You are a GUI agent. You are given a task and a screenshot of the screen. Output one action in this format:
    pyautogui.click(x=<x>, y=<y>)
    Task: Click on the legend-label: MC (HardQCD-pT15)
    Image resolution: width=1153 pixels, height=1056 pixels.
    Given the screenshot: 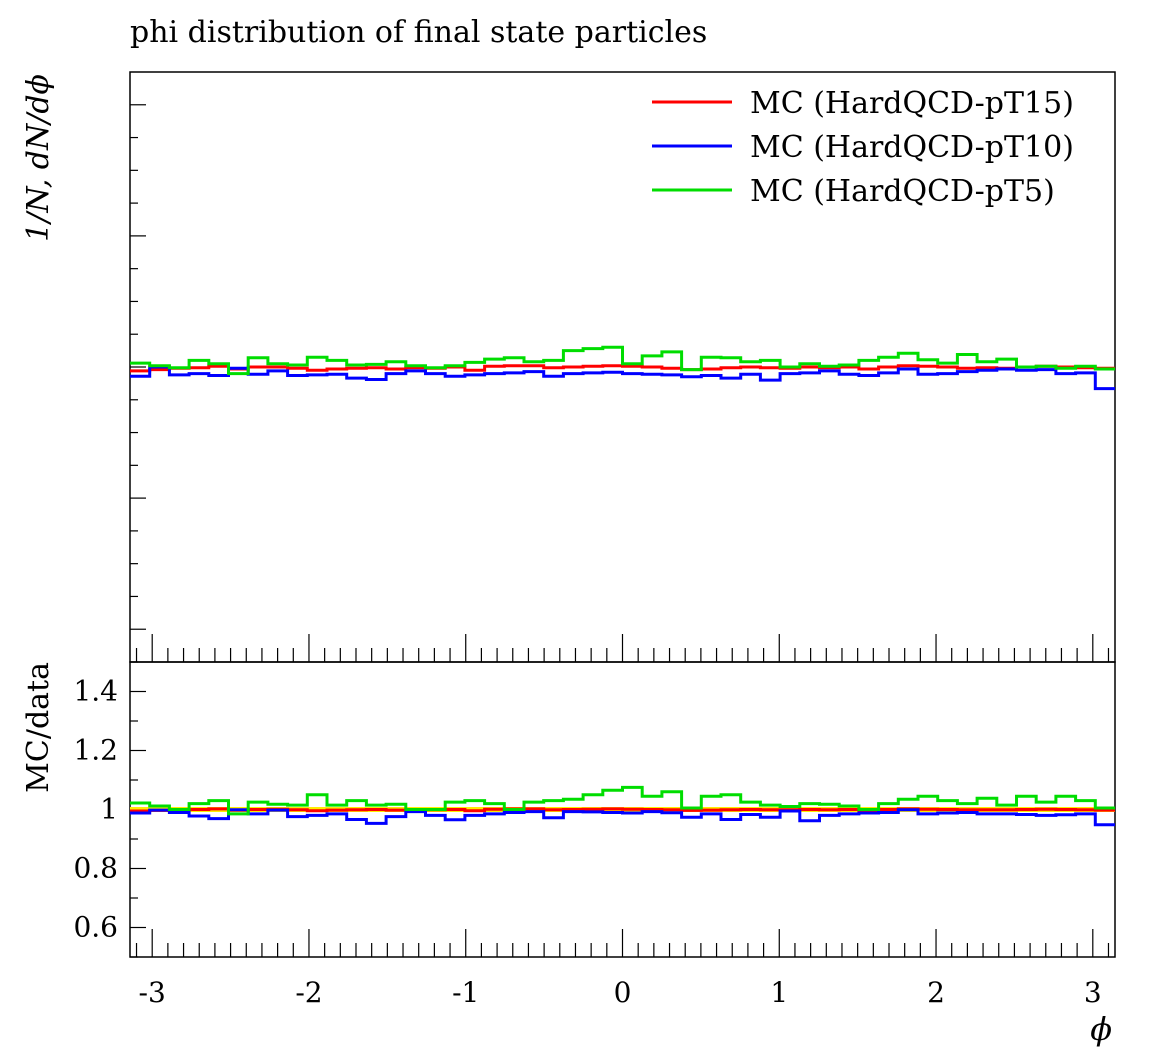 What is the action you would take?
    pyautogui.click(x=912, y=103)
    